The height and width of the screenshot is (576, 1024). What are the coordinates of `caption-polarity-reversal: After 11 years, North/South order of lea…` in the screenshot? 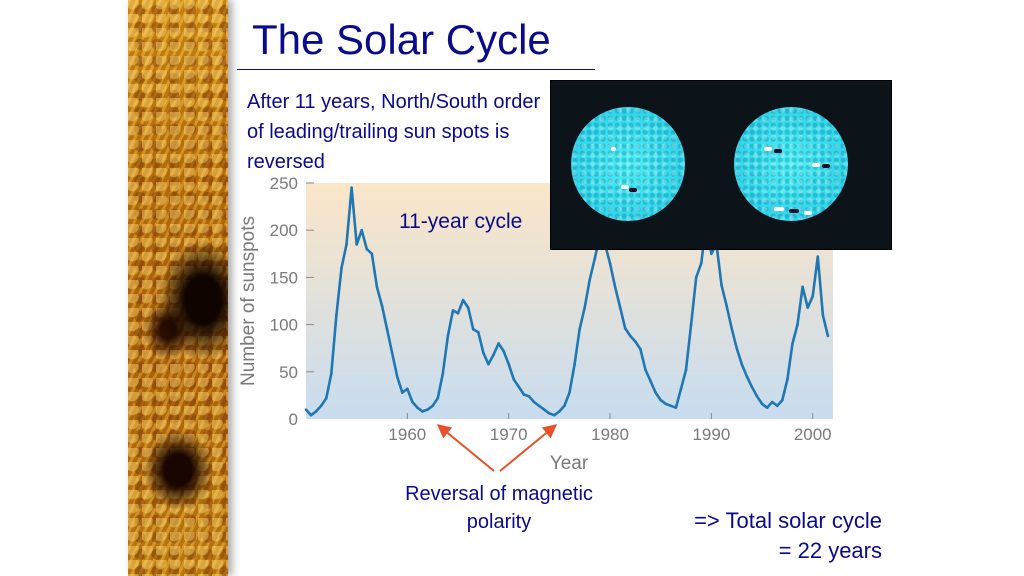 It's located at (394, 132).